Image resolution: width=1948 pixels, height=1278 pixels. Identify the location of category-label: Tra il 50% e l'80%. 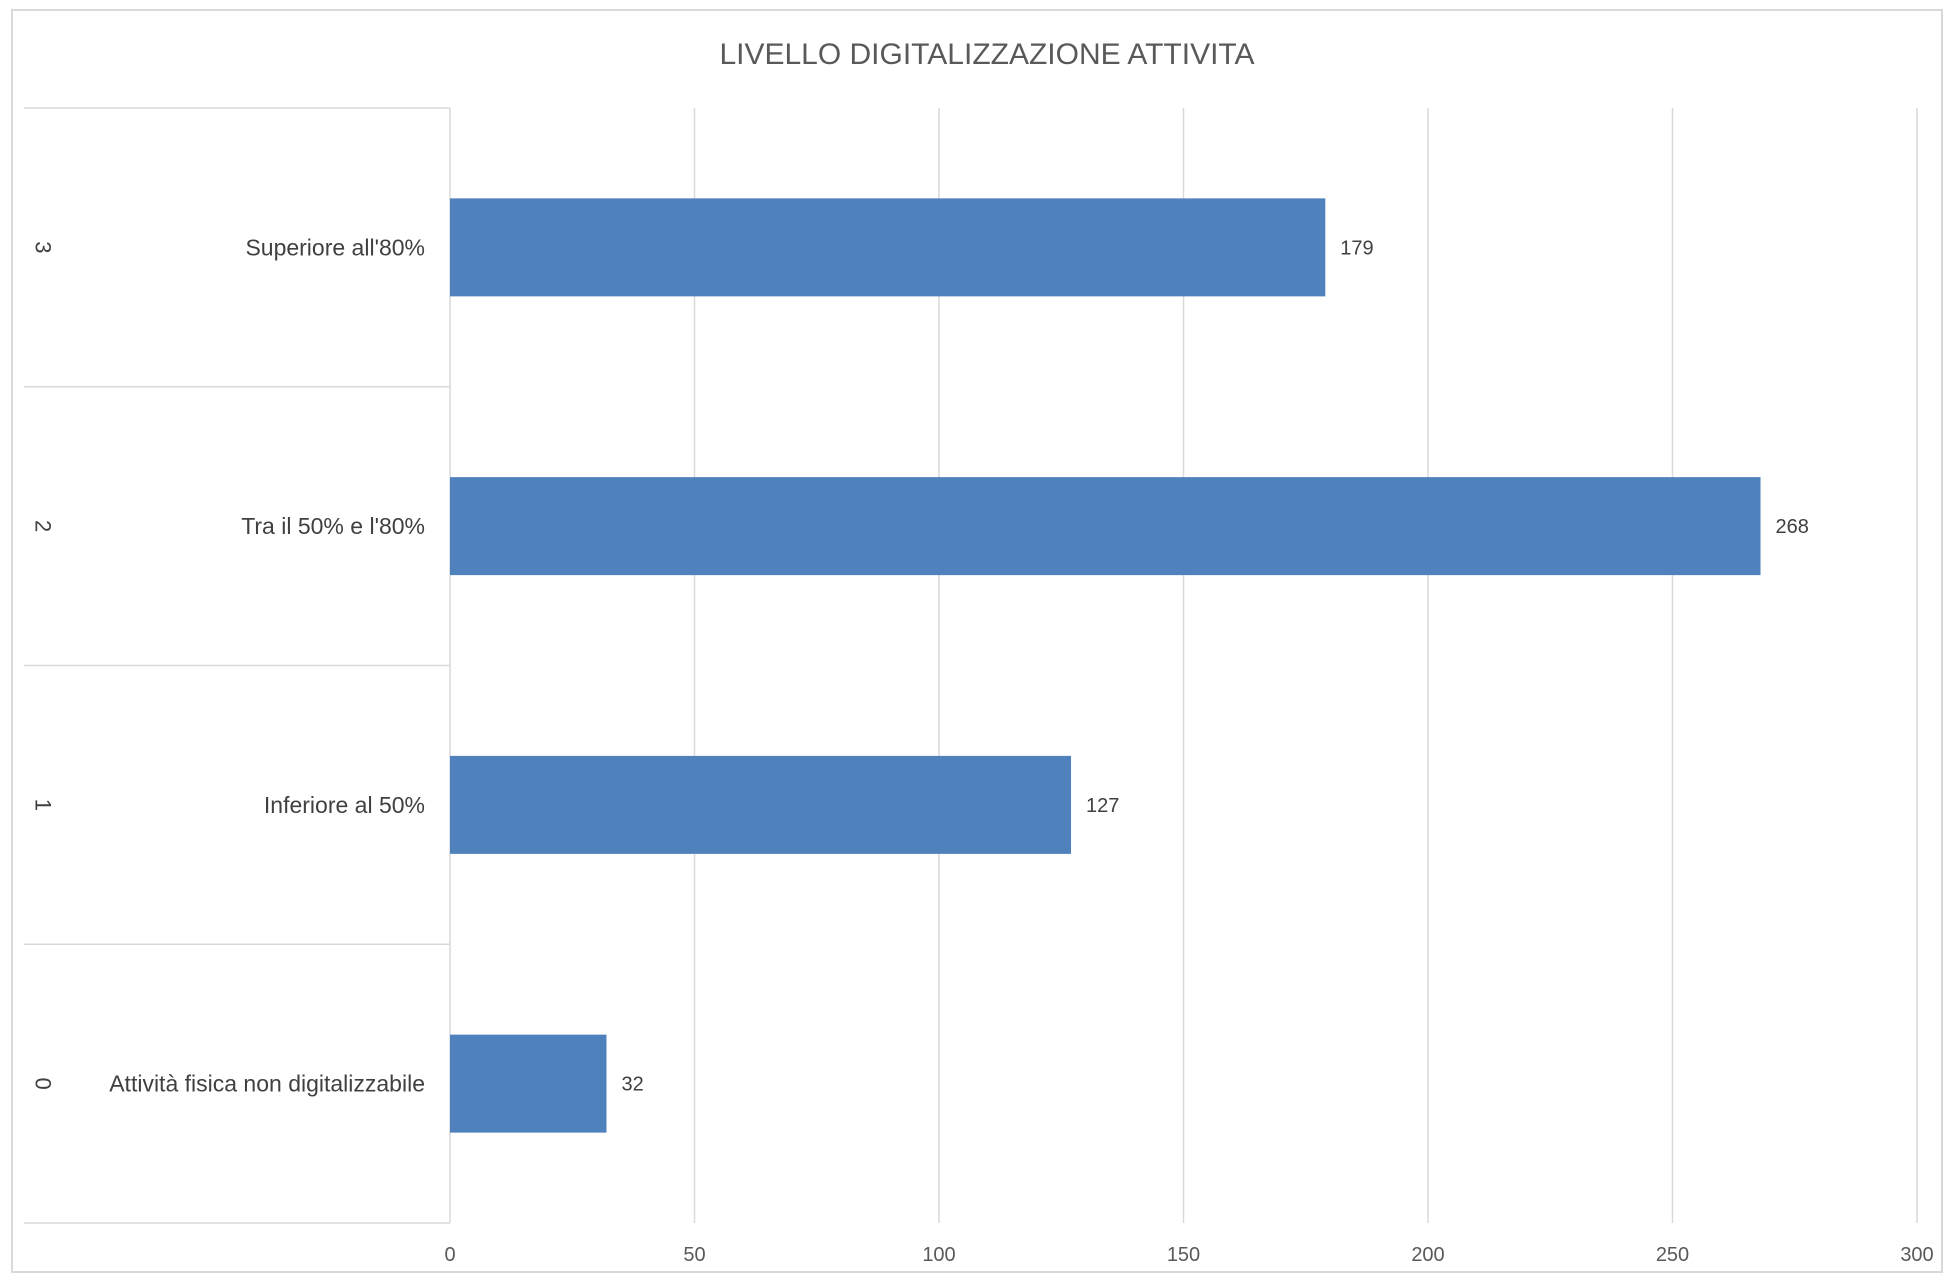
(333, 526).